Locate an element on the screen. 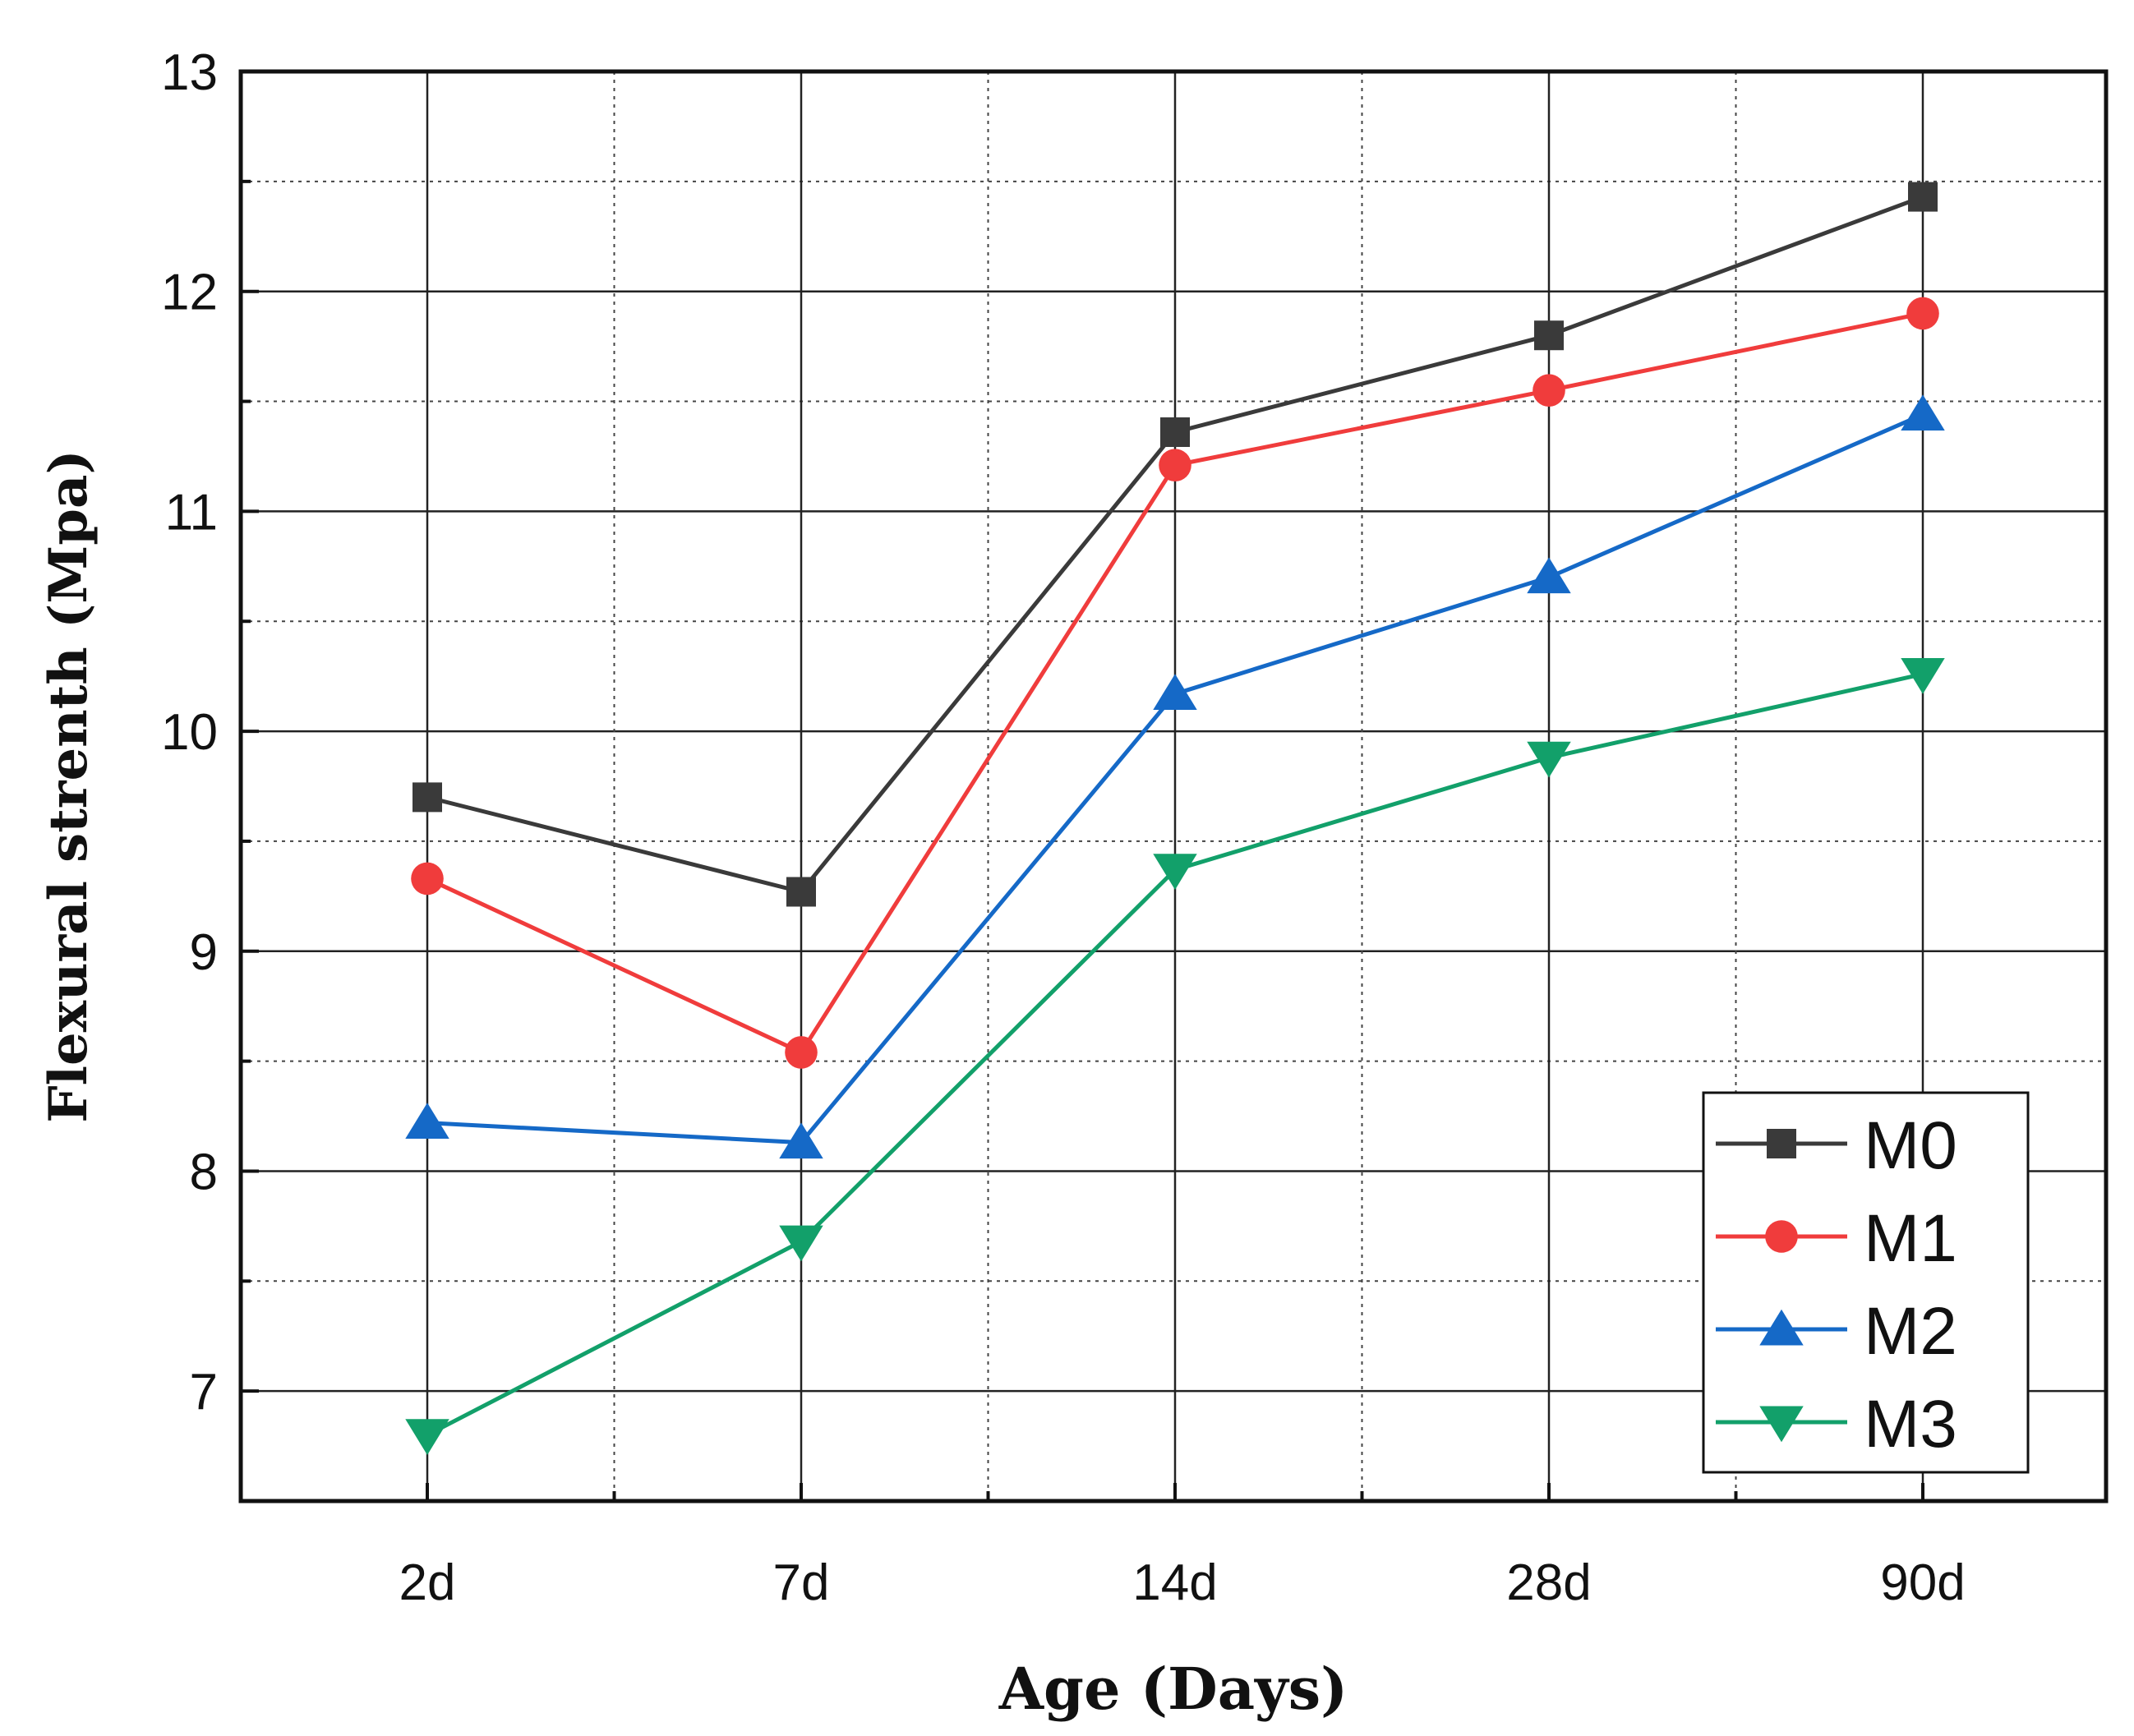 This screenshot has width=2134, height=1736. y-axis-title: Flexural strenth (Mpa) is located at coordinates (69, 786).